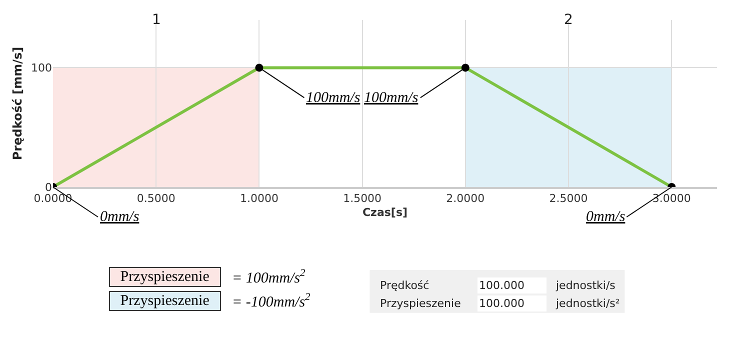  Describe the element at coordinates (269, 277) in the screenshot. I see `text: = 100mm/s$^{2}$` at that location.